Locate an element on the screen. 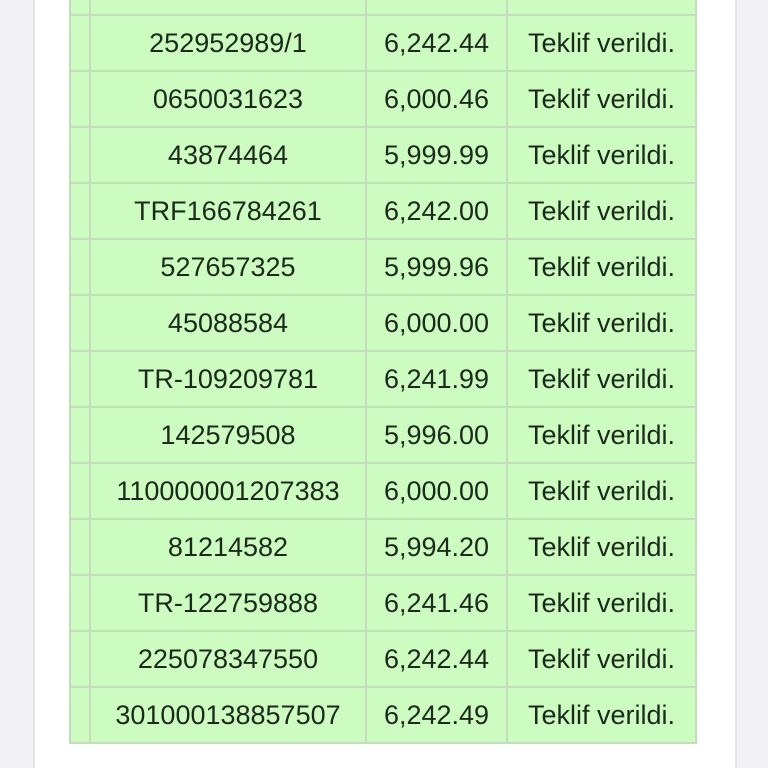 The image size is (768, 768). table-row: 43874464 5,999.99 Teklif verildi. is located at coordinates (383, 155).